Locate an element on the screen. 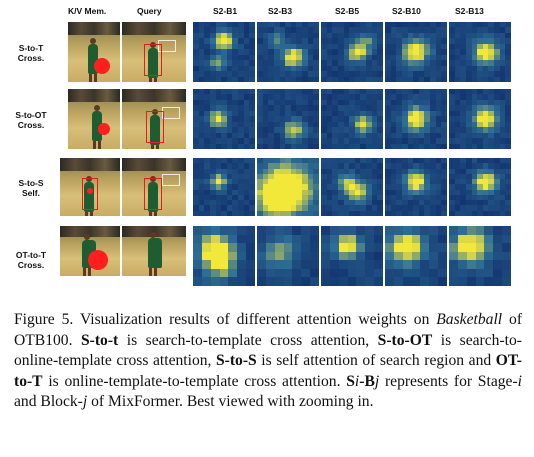  heatmap-s-to-s-s2-b1 is located at coordinates (224, 187).